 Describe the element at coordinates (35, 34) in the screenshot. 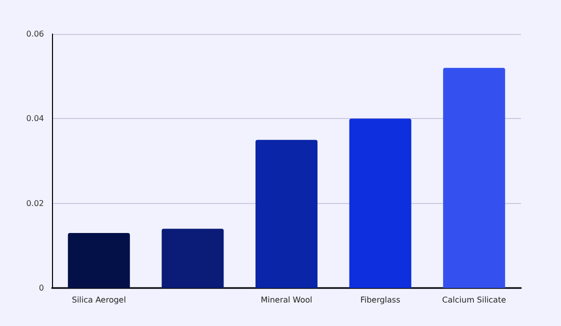

I see `y-tick-label: 0.06` at that location.